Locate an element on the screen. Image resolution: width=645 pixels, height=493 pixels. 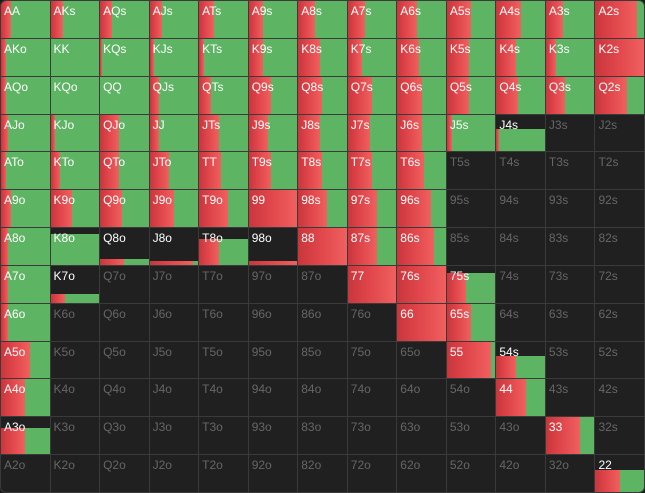
hand-cell: 92s is located at coordinates (619, 209).